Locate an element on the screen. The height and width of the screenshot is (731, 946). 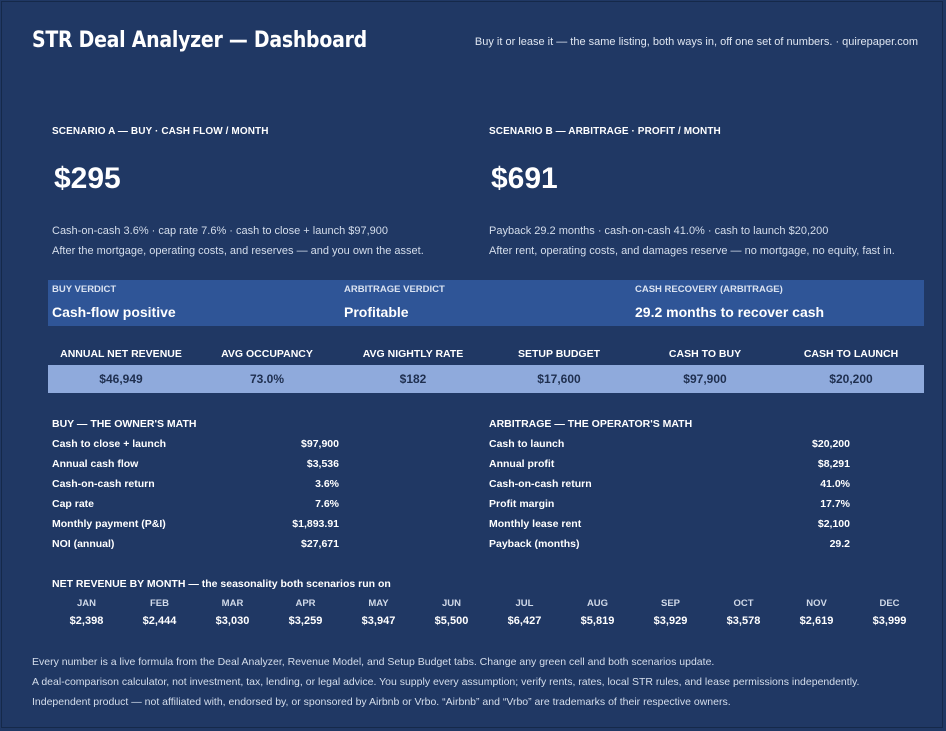
buy-math-label: Cash to close + launch is located at coordinates (109, 444).